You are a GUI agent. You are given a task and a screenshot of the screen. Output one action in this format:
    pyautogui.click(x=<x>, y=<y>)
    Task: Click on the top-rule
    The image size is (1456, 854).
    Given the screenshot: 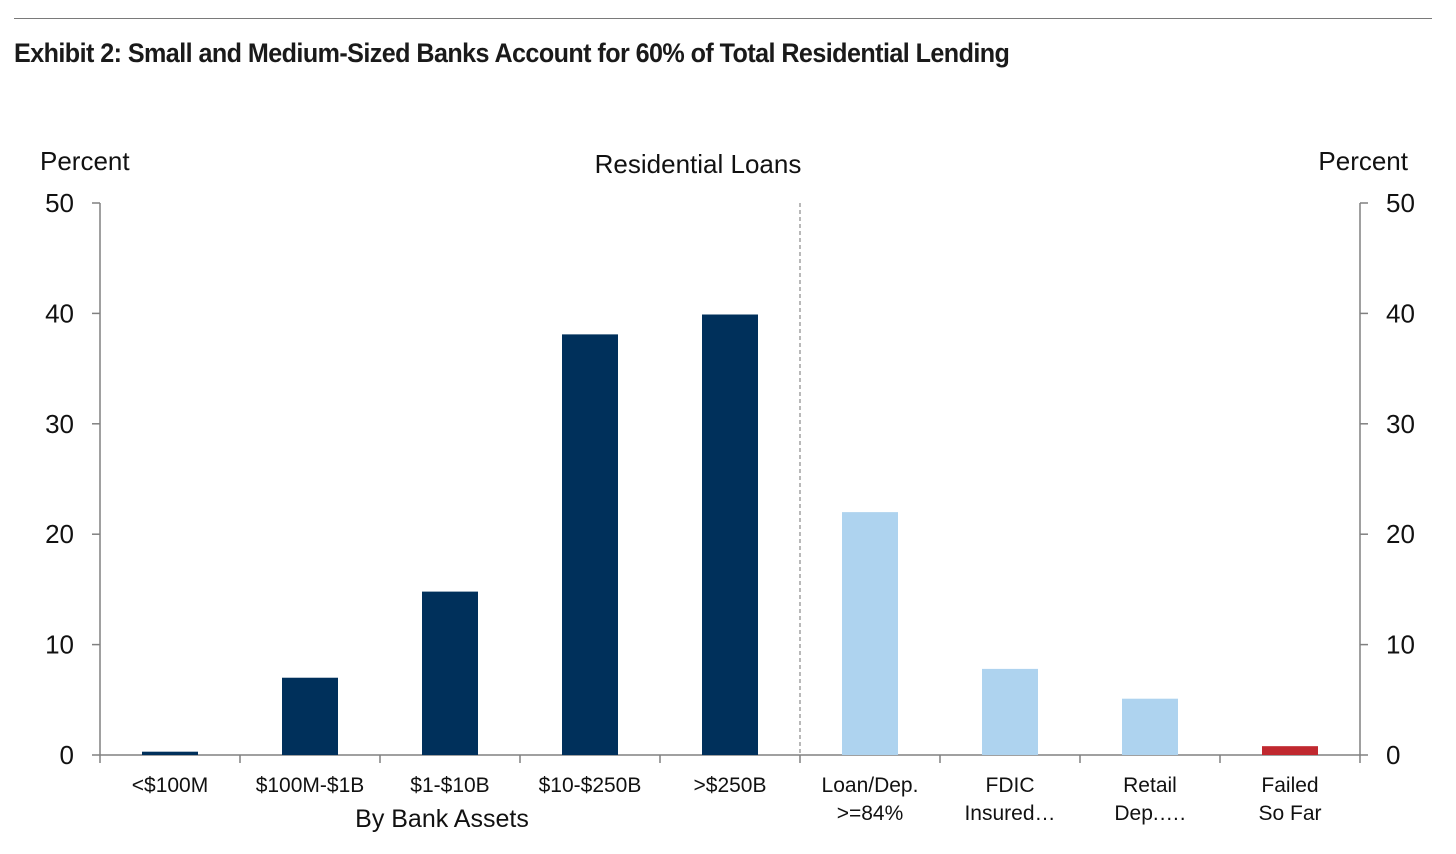 What is the action you would take?
    pyautogui.click(x=723, y=18)
    